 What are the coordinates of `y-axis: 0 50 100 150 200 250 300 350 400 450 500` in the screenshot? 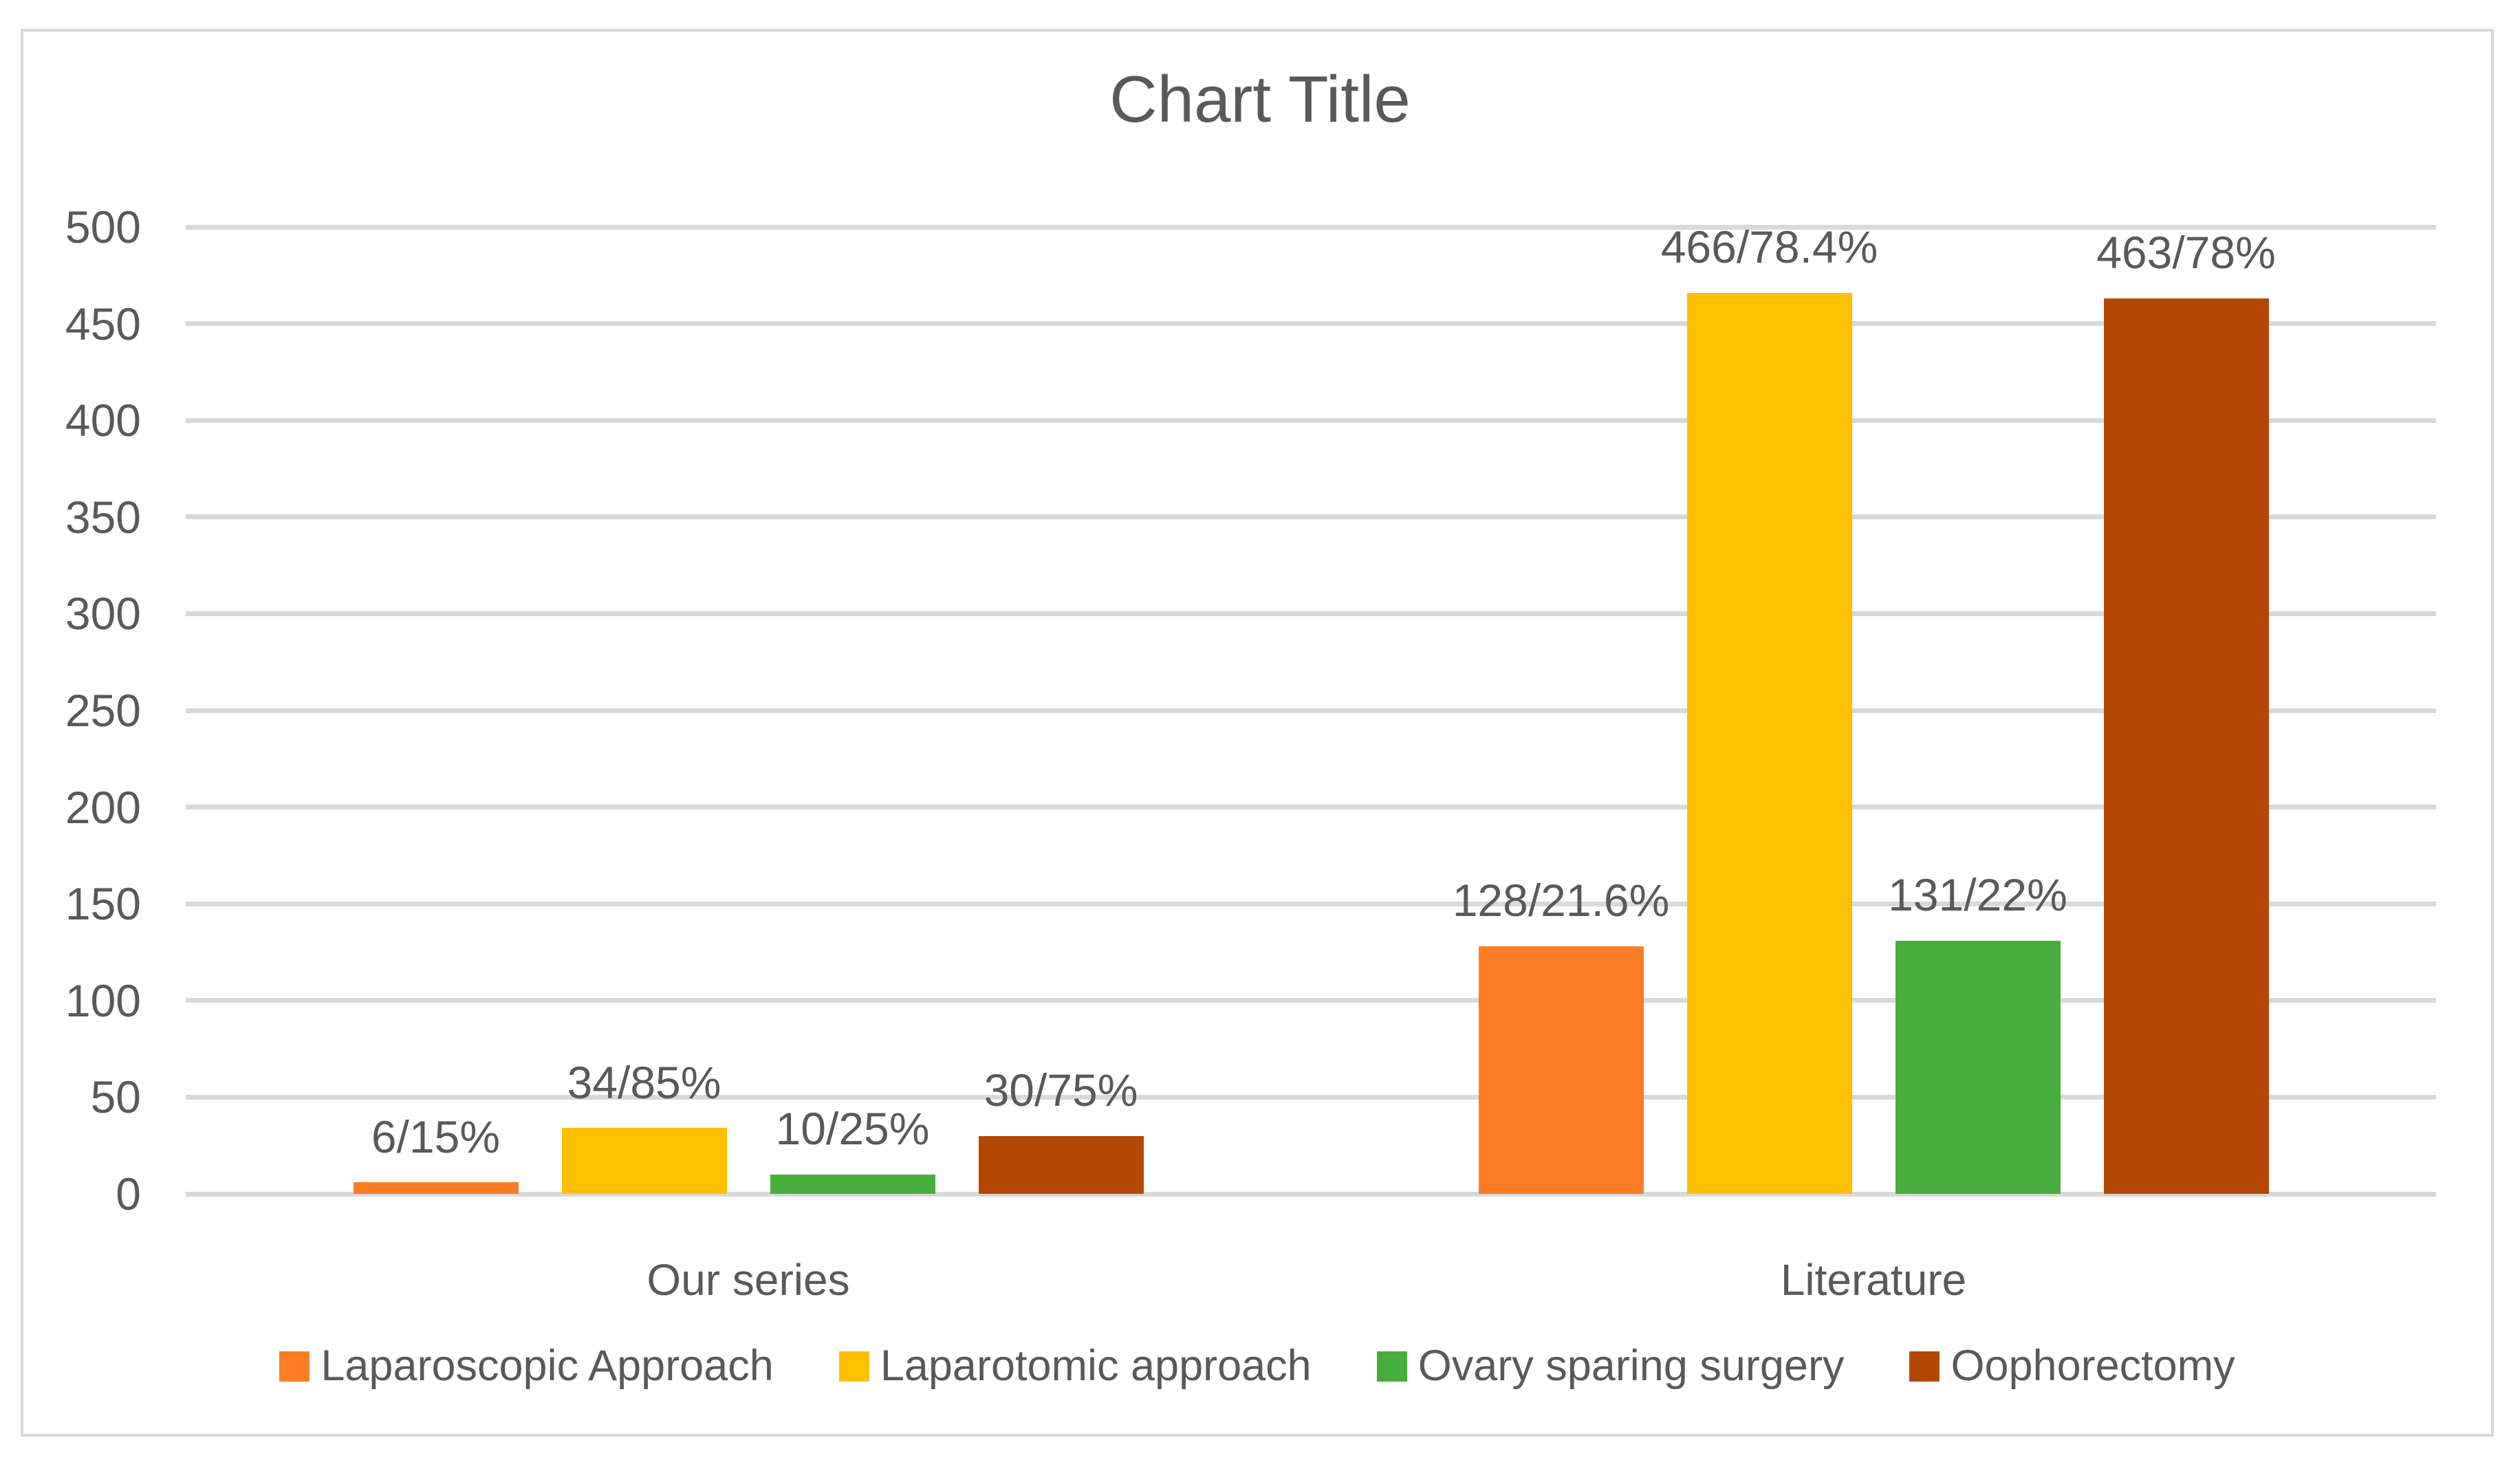 It's located at (70, 711).